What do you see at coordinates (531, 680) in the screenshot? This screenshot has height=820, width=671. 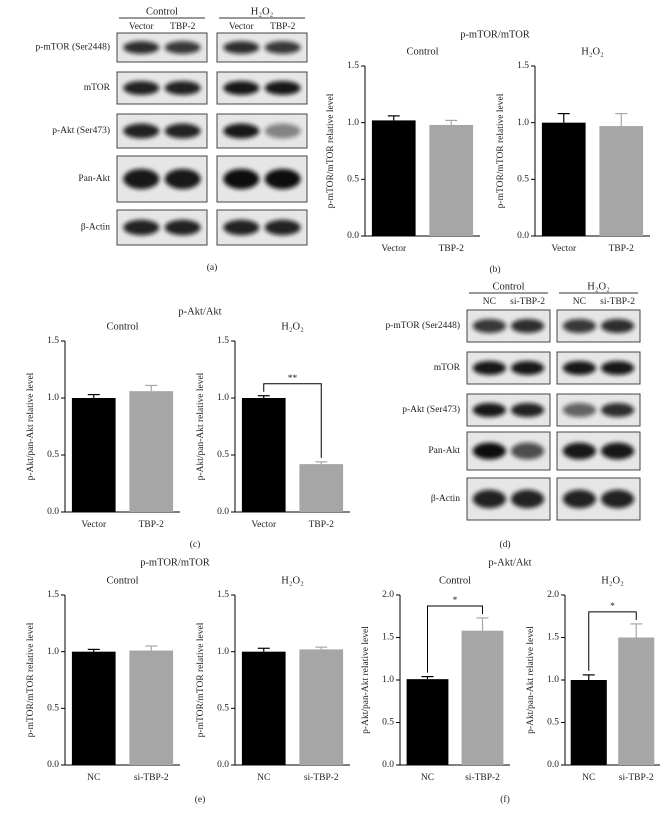 I see `y-axis-label: p-Akt/pan-Akt relative level` at bounding box center [531, 680].